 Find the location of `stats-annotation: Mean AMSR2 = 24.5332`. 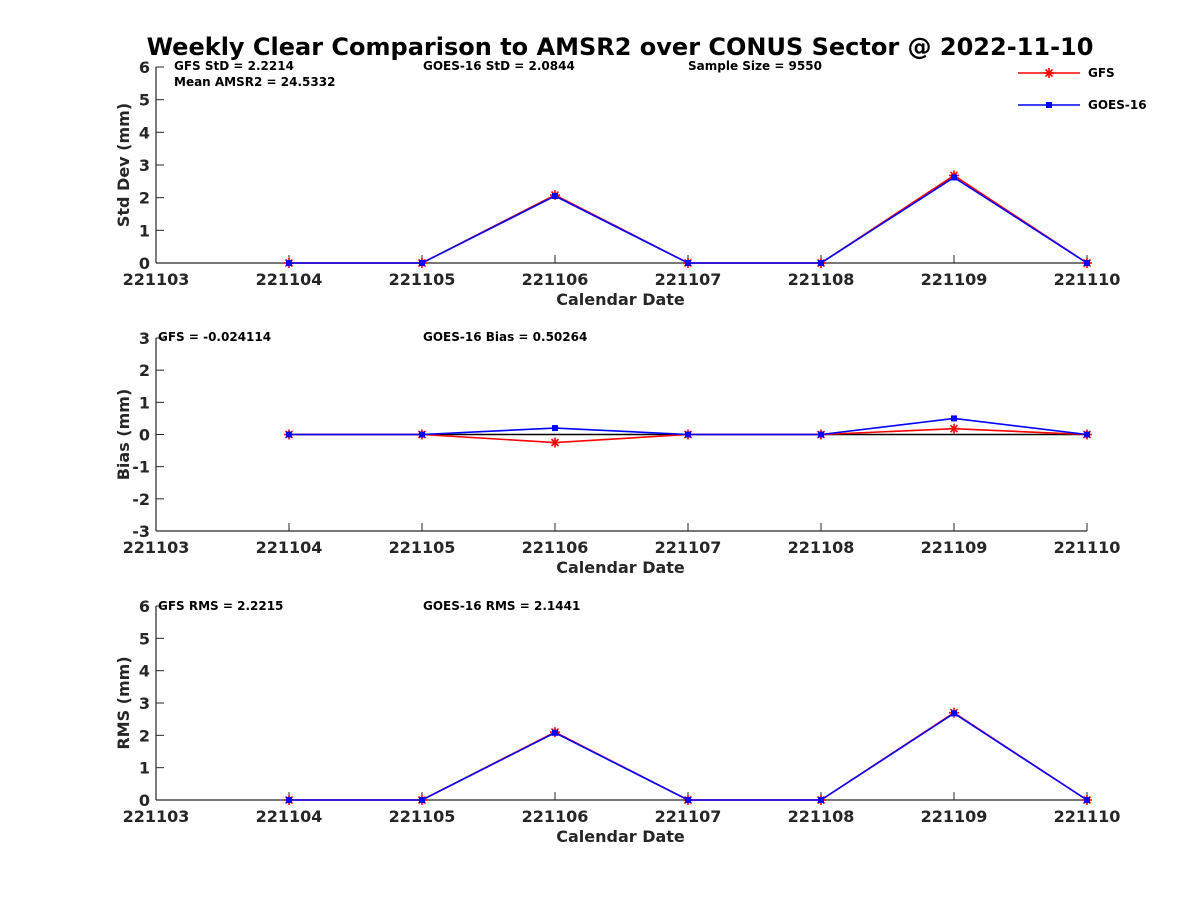

stats-annotation: Mean AMSR2 = 24.5332 is located at coordinates (254, 82).